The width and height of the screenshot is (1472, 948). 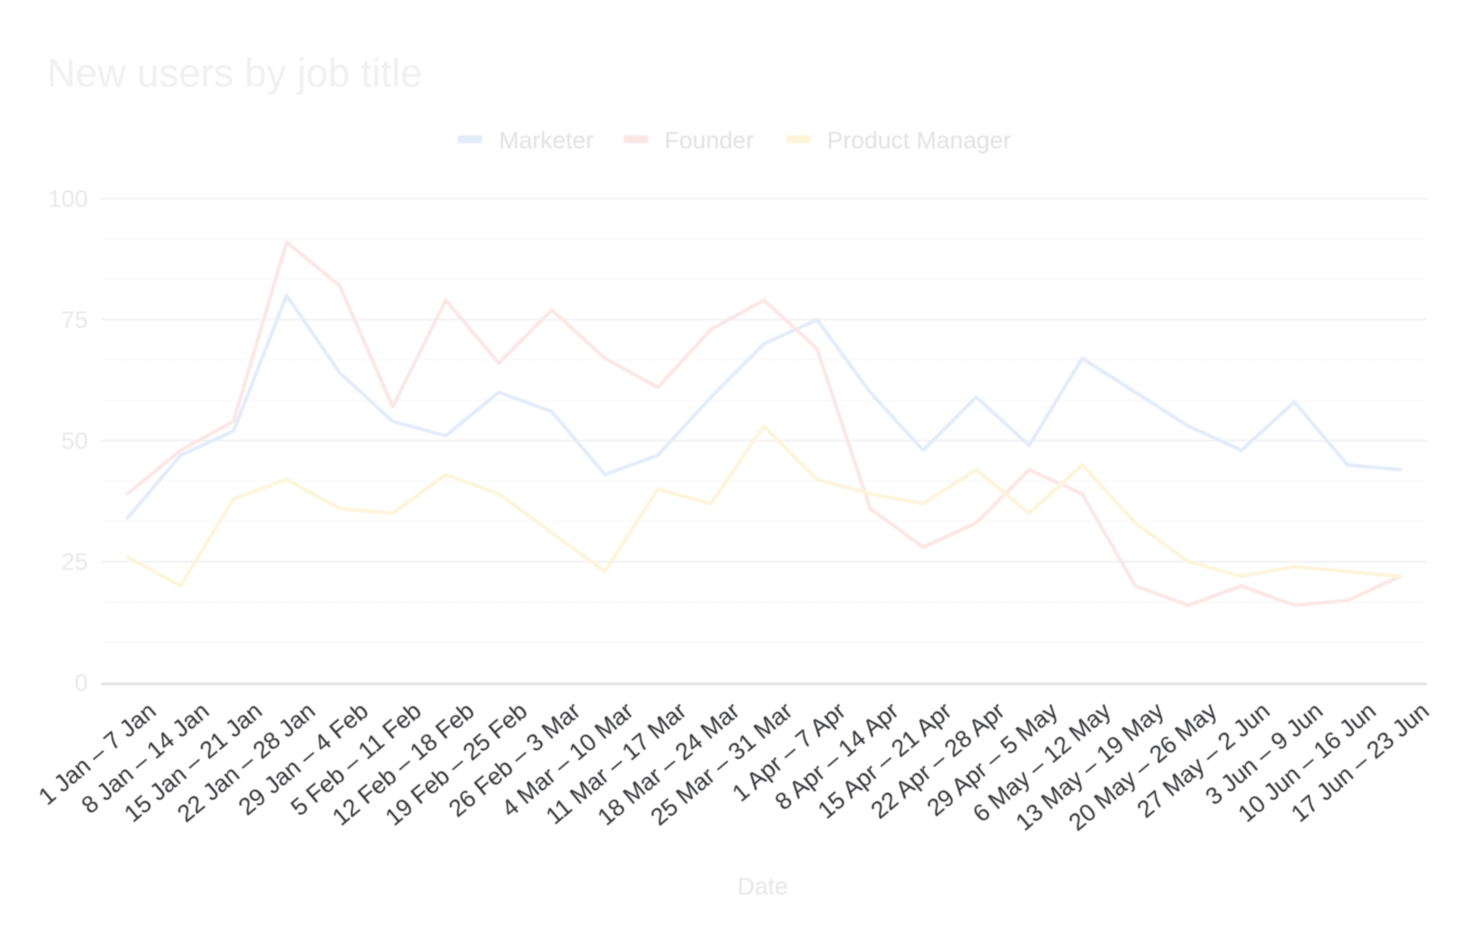 I want to click on svg-text: 25, so click(x=74, y=562).